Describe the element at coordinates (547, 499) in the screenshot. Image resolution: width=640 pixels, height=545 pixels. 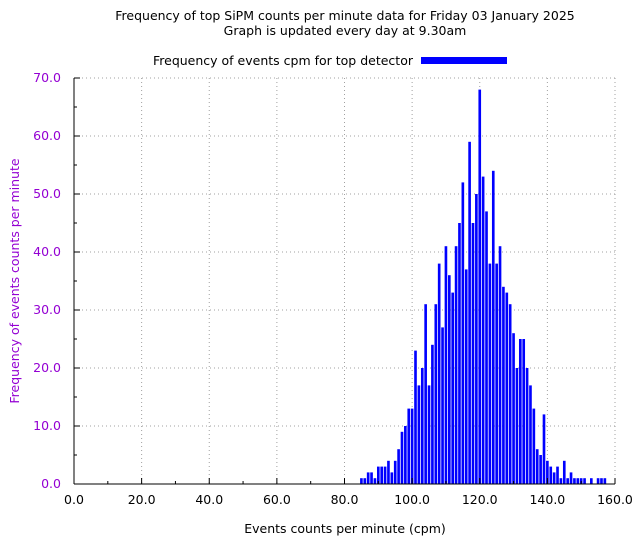
I see `x-tick-label: 140.0` at that location.